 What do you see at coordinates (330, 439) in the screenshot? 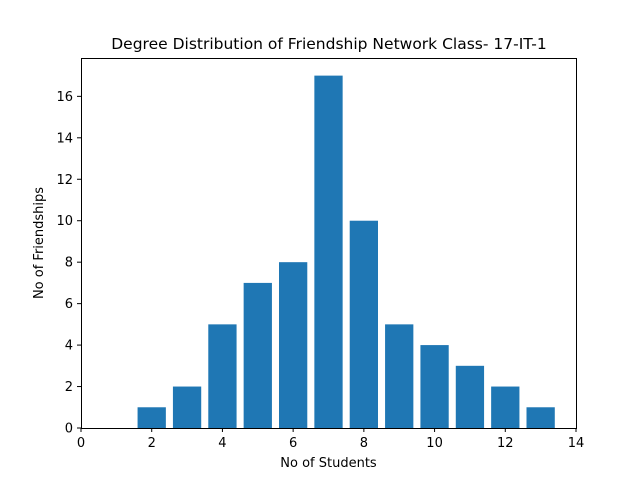
I see `x-axis-ticks: 0 2 4 6 8 10 12 14` at bounding box center [330, 439].